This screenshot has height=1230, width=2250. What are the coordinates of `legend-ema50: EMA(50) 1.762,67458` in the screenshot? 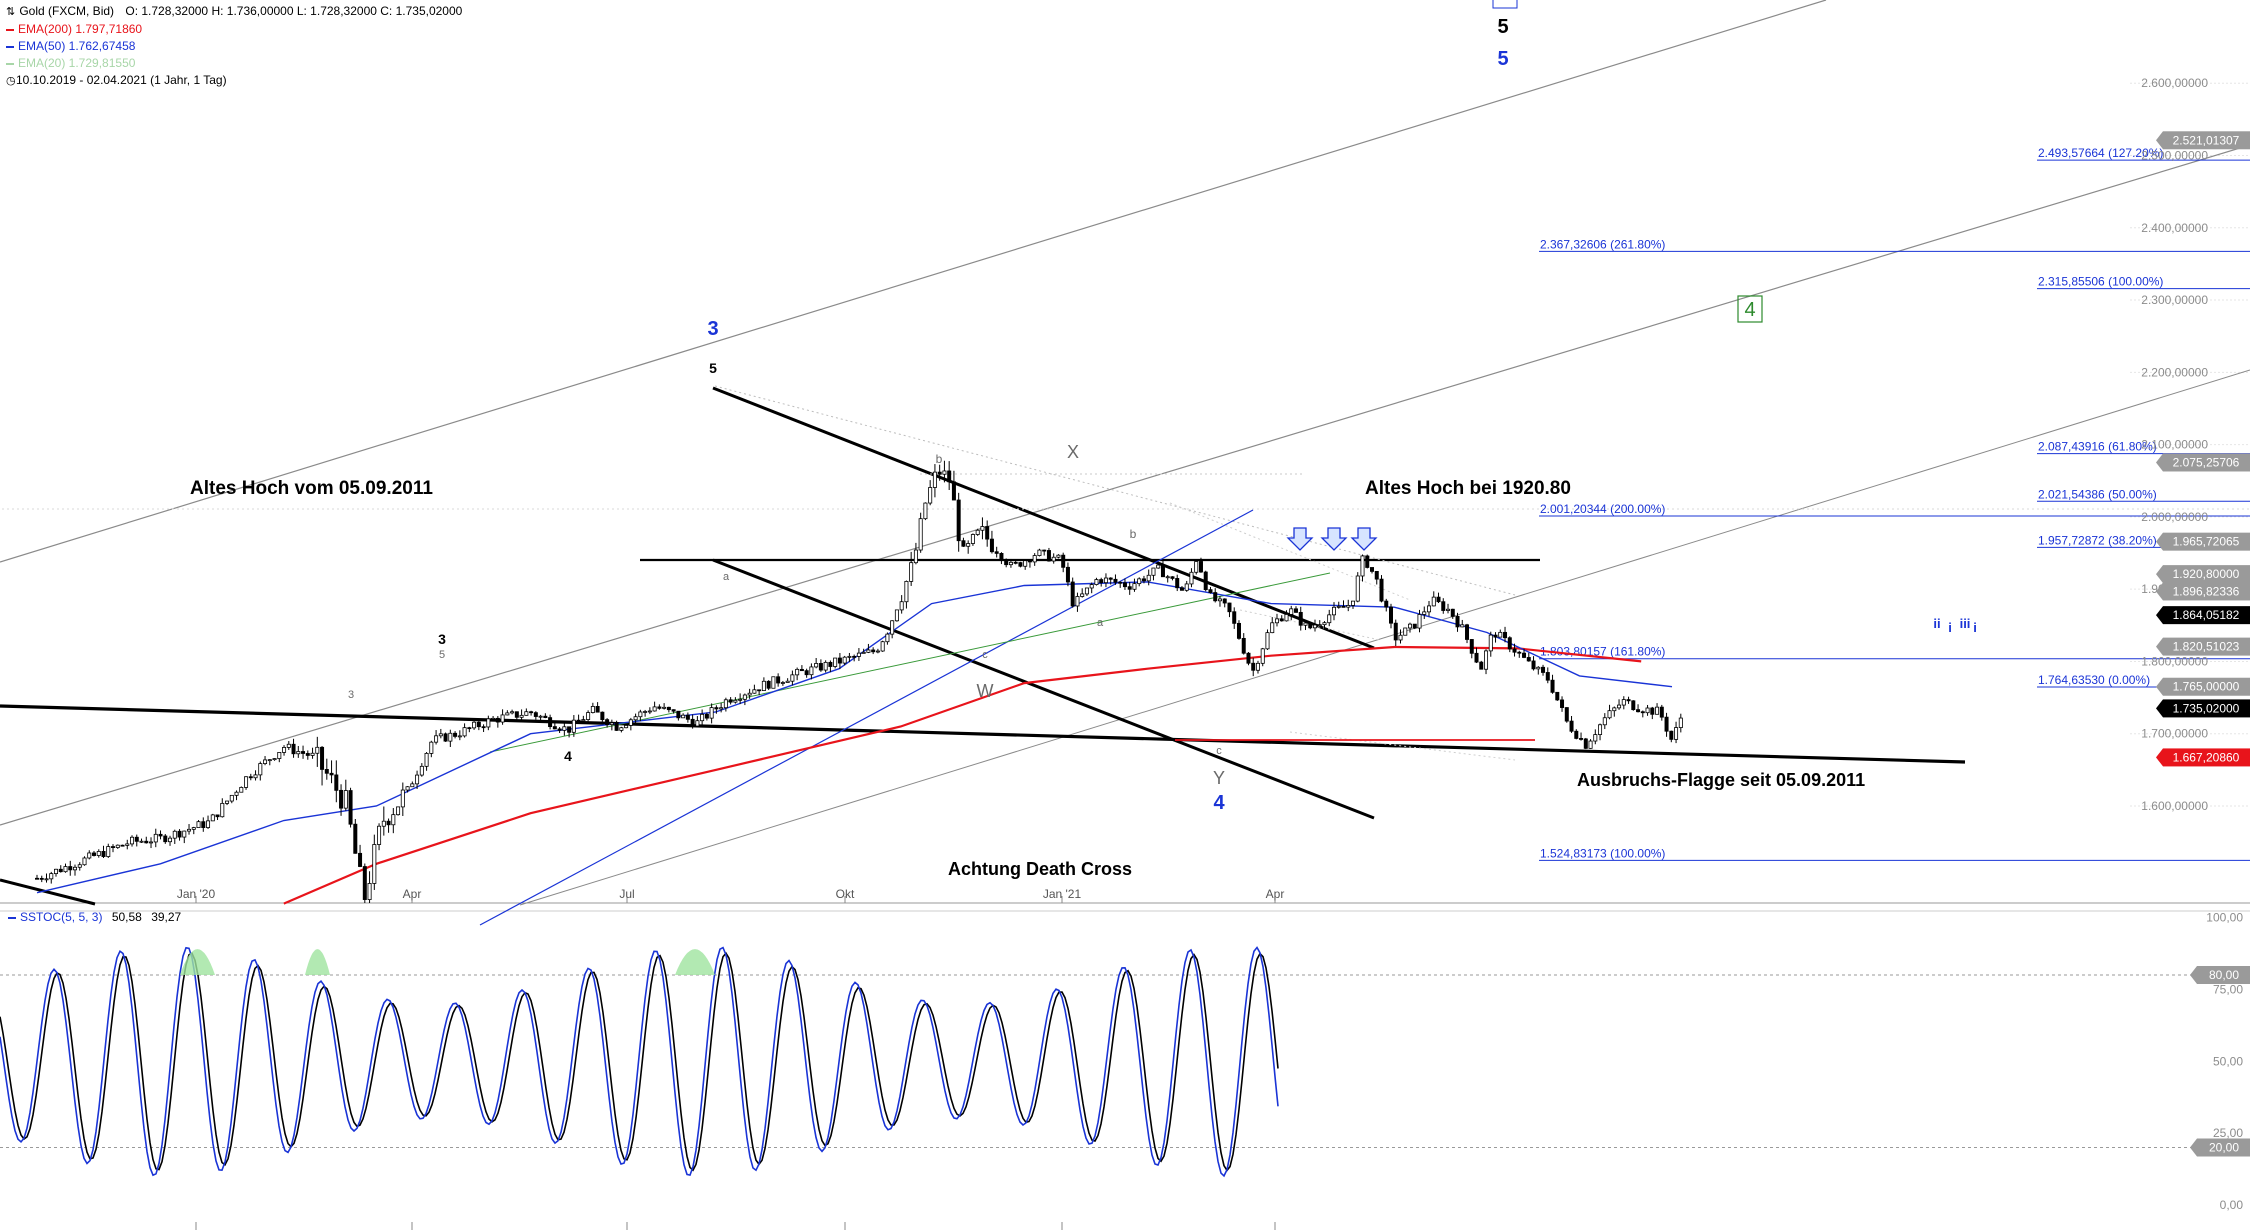 It's located at (234, 46).